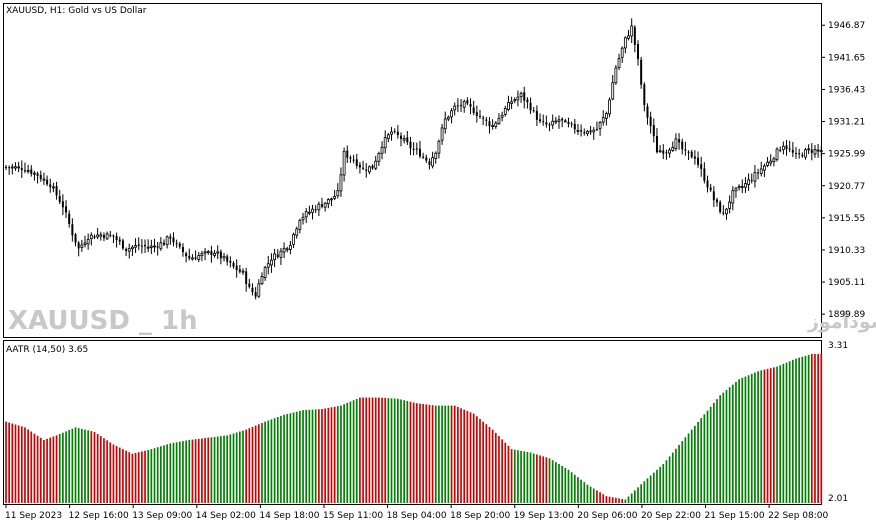 The height and width of the screenshot is (525, 876). I want to click on time-tick-label: 11 Sep 2023, so click(33, 516).